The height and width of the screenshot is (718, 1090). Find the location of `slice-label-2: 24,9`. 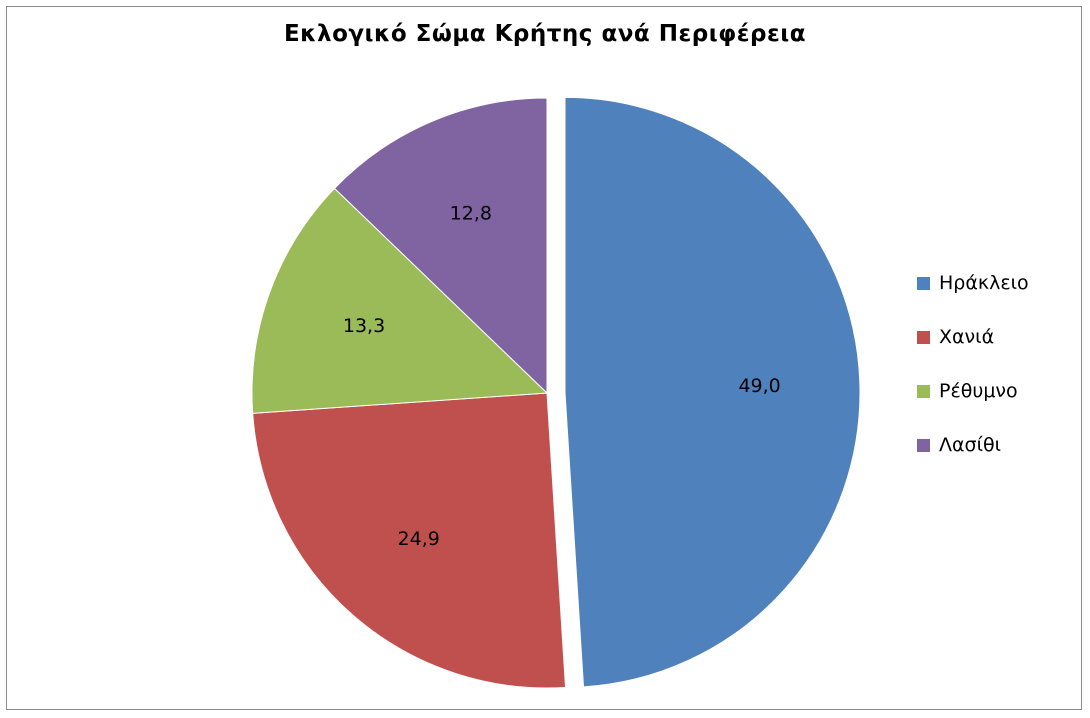

slice-label-2: 24,9 is located at coordinates (419, 539).